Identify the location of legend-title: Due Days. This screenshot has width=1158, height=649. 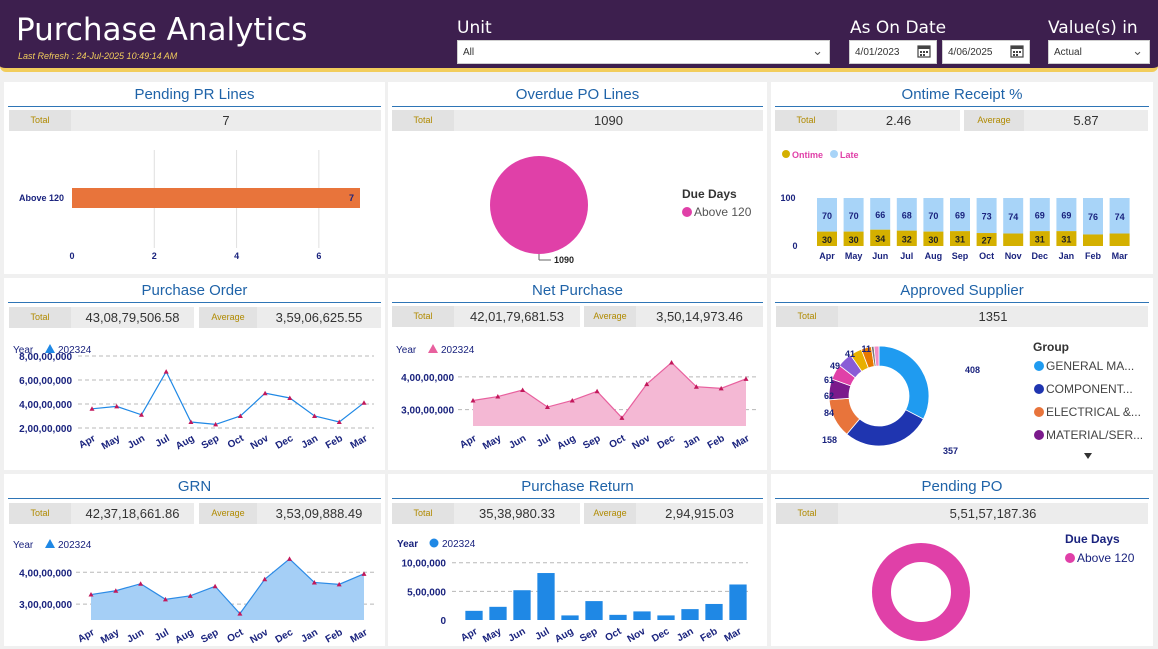
(1092, 539).